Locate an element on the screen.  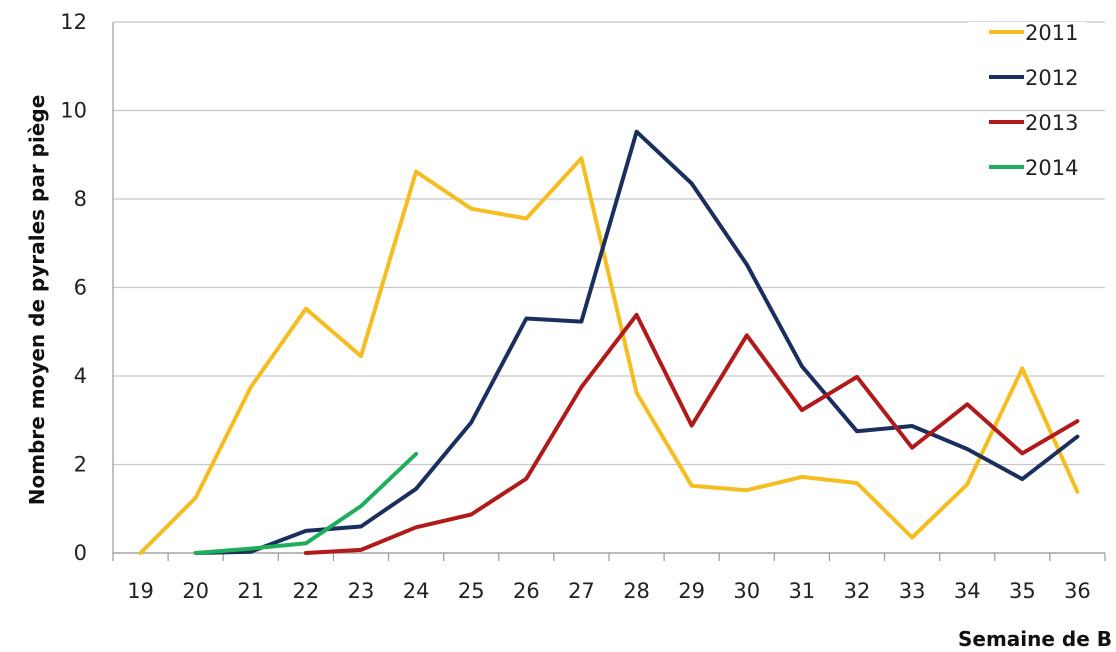
legend-item-2011: 2011 is located at coordinates (1027, 33).